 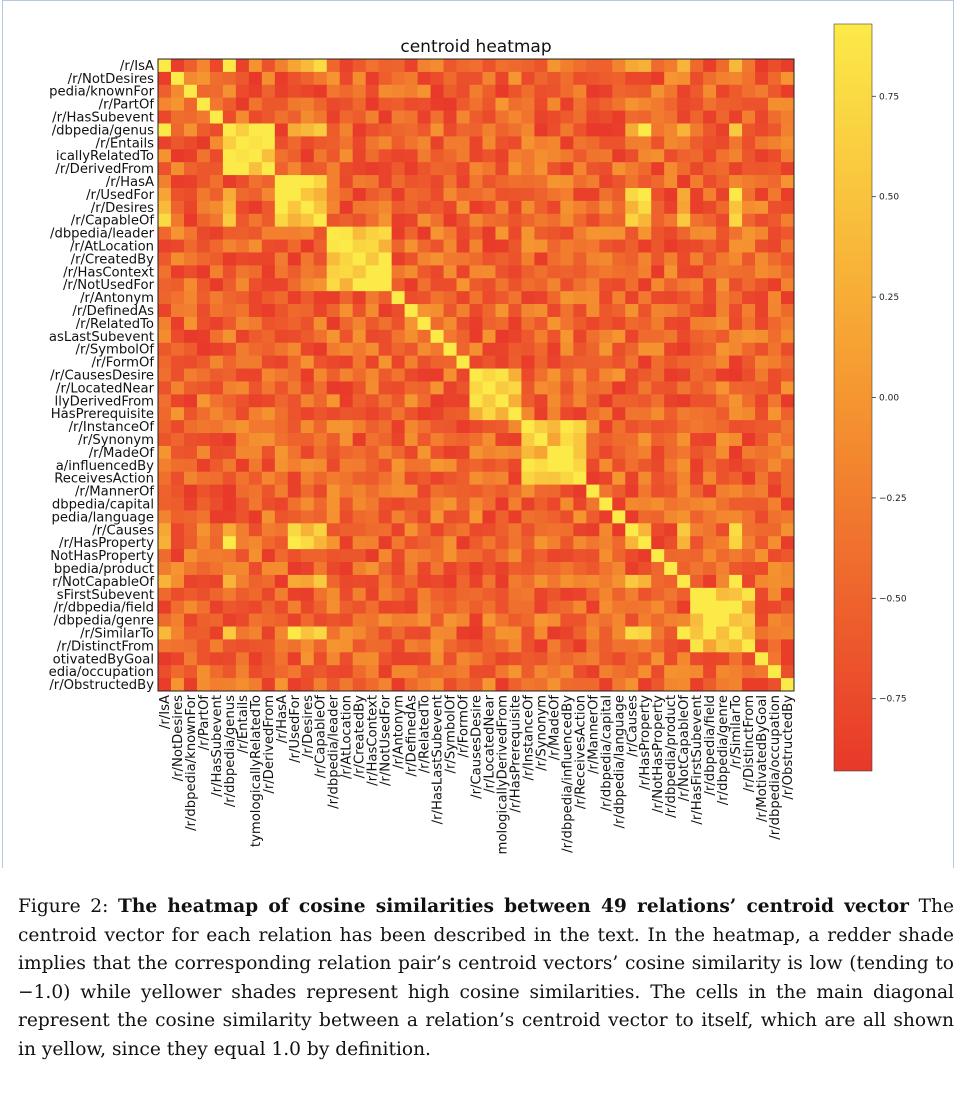 I want to click on x-tick-label: /r/SymbolOf, so click(x=451, y=734).